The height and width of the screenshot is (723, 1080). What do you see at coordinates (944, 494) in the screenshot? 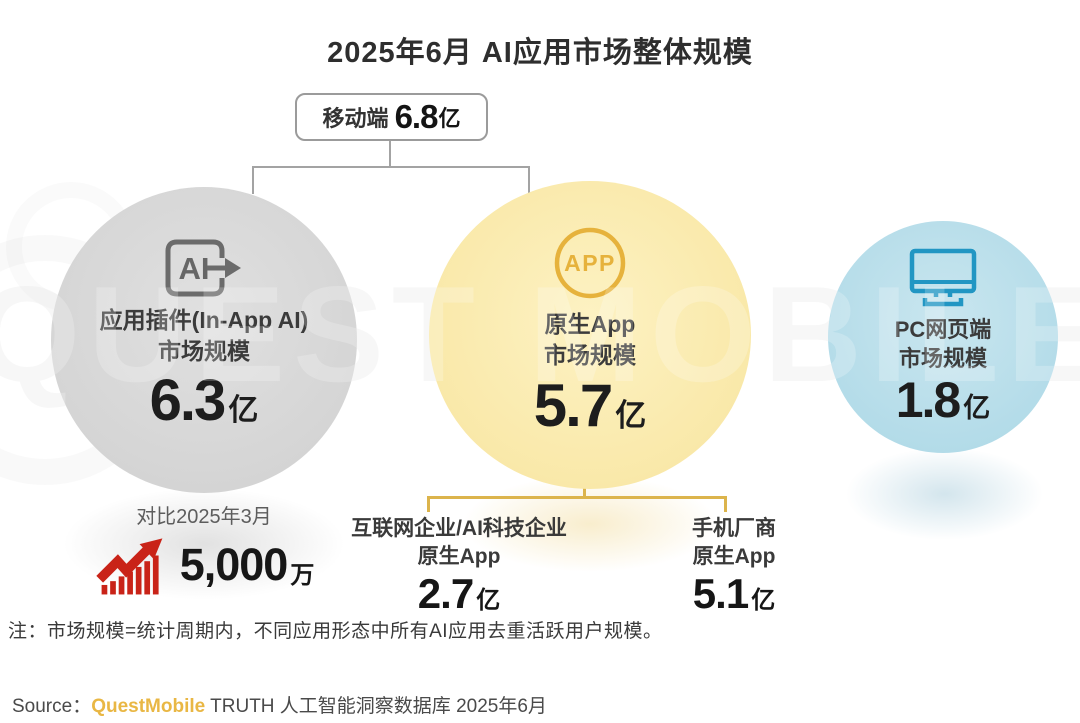
I see `blue-bubble-shadow` at bounding box center [944, 494].